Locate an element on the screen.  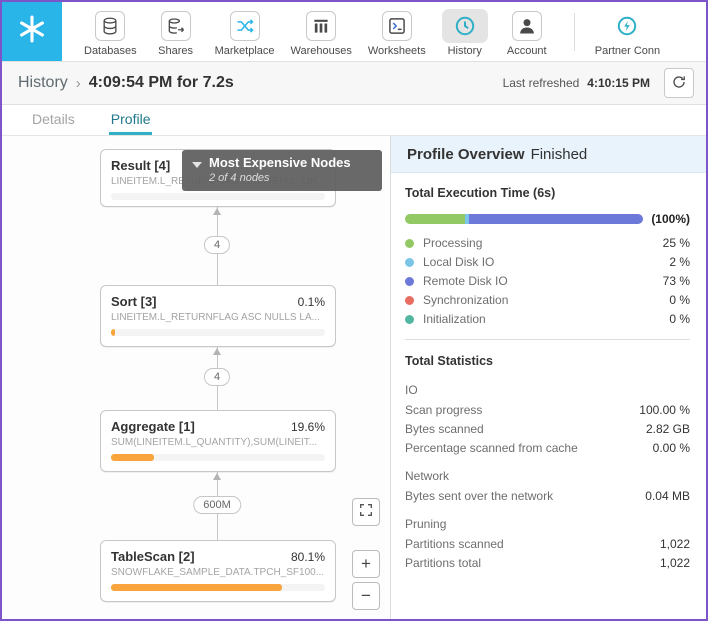
snowflake-logo is located at coordinates (32, 31).